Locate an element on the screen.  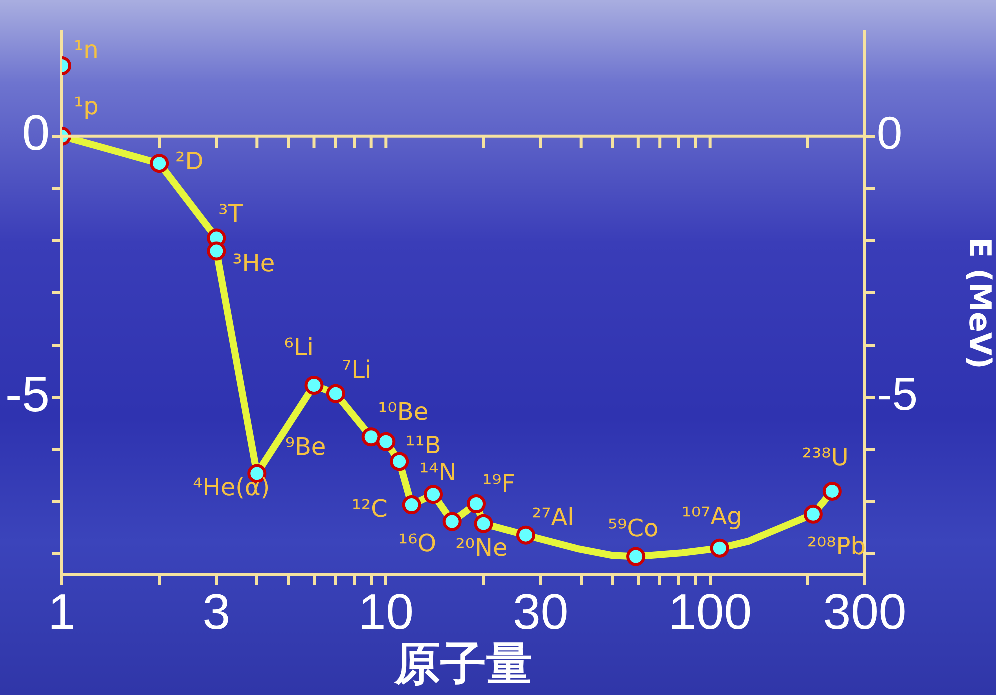
x-tick-label: 300 is located at coordinates (865, 612).